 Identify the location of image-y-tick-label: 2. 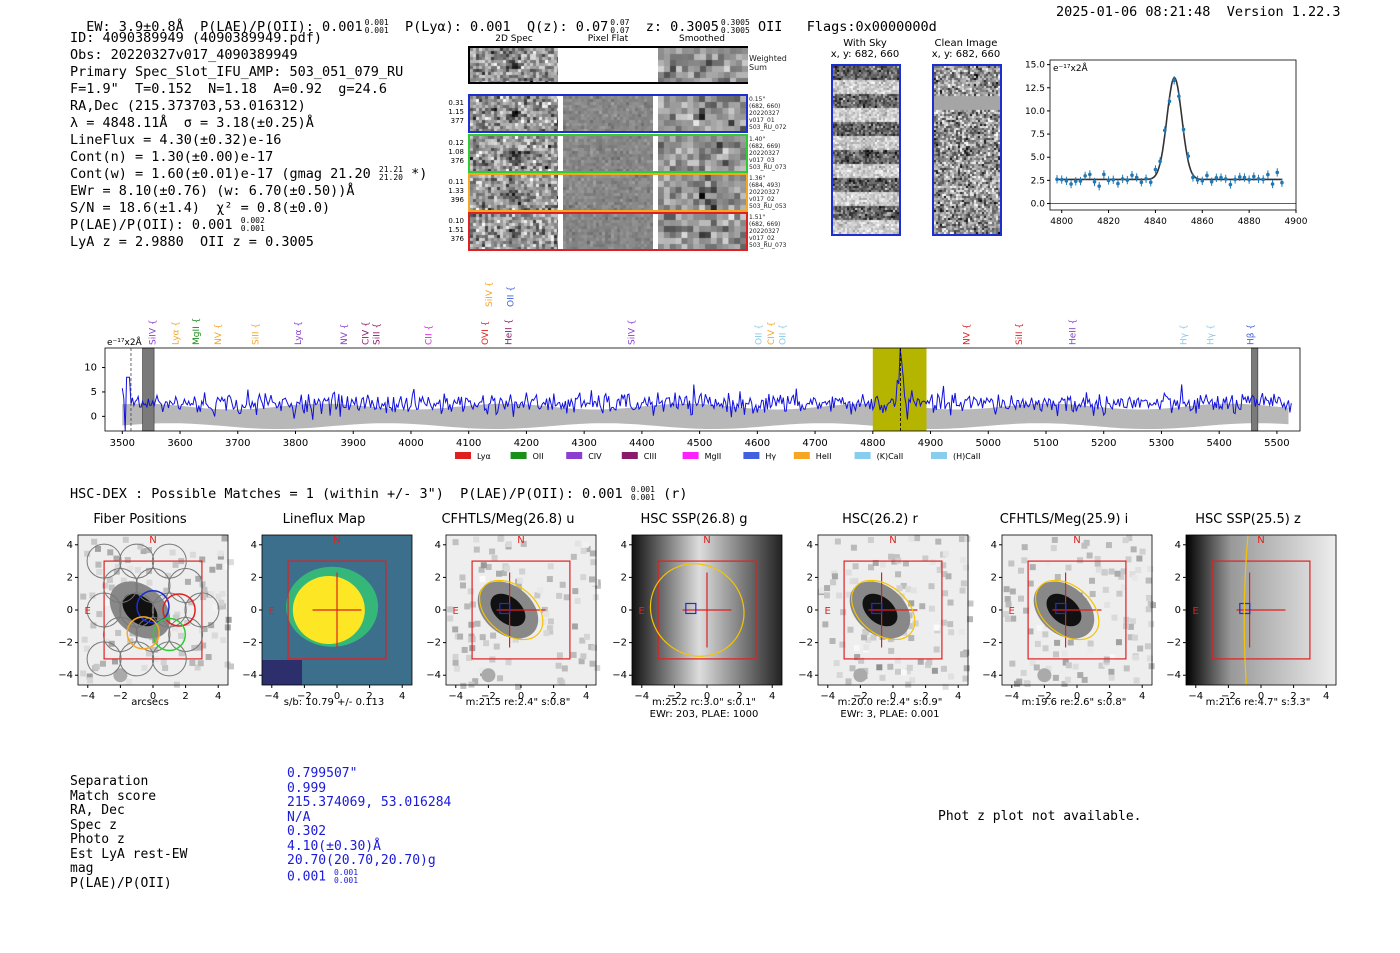
(994, 577).